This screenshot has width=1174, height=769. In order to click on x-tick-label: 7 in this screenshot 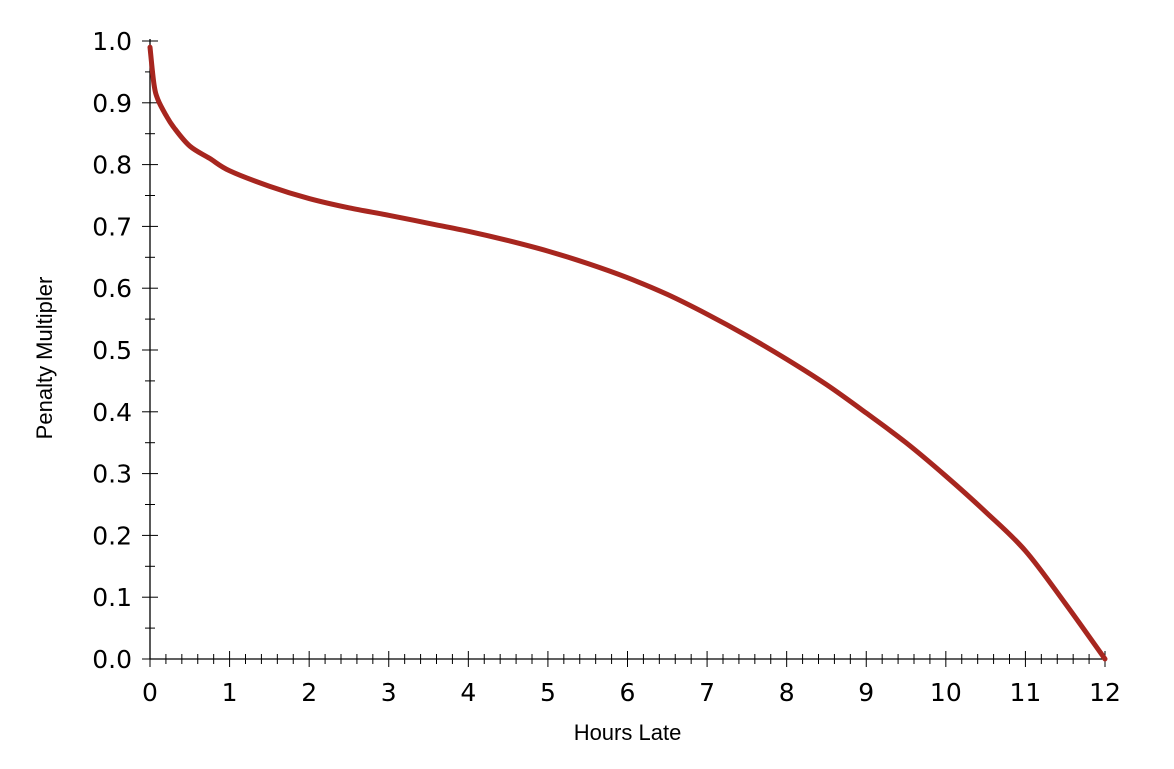, I will do `click(707, 692)`.